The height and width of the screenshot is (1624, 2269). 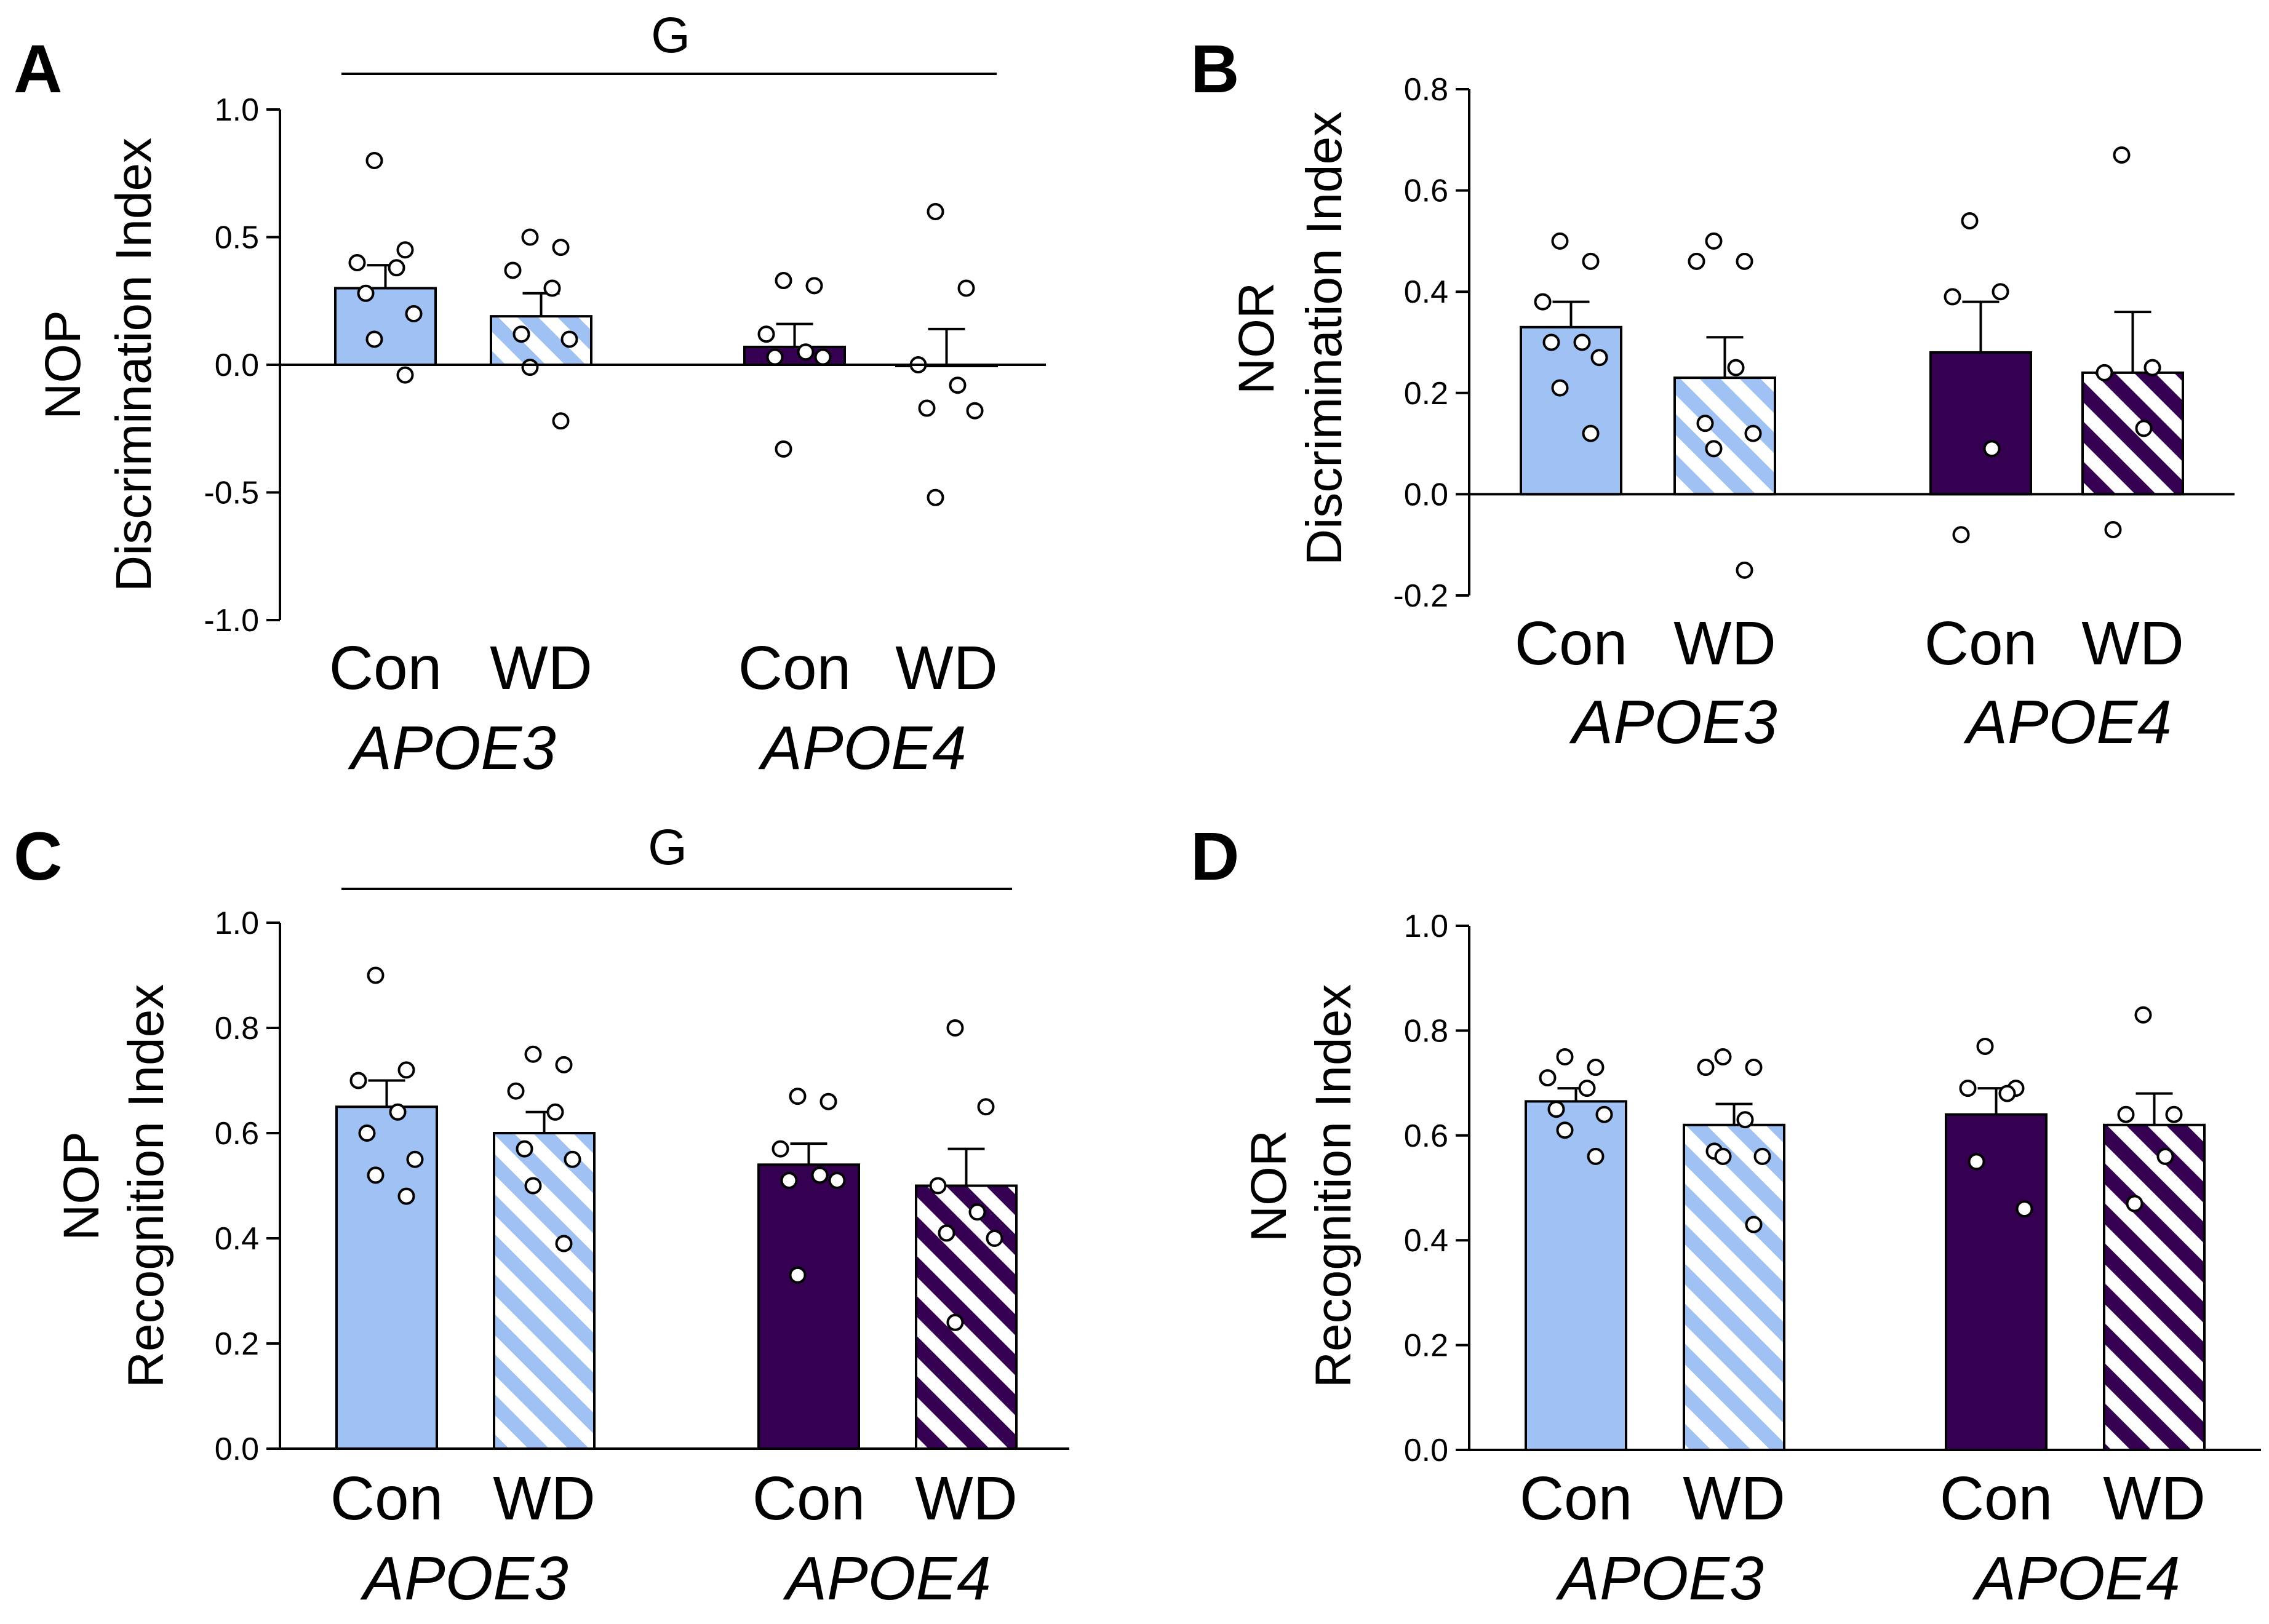 I want to click on x-group-label: APOE3, so click(x=1673, y=722).